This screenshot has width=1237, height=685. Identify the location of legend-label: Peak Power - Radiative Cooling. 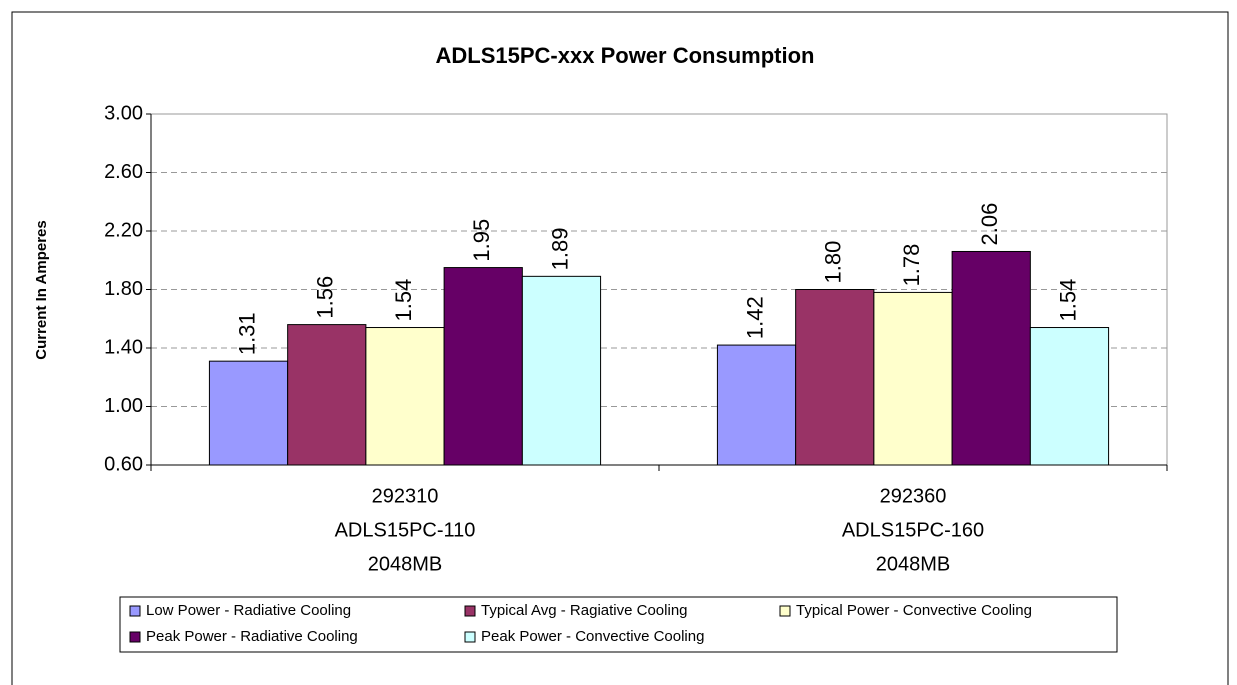
(252, 636).